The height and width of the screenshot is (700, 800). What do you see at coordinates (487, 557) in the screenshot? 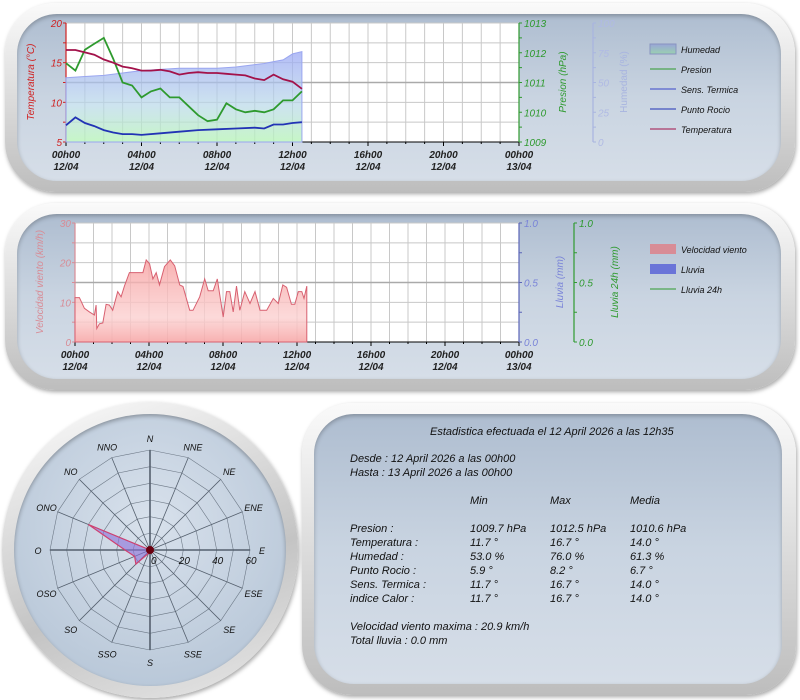
I see `stats-row-min: 53.0 %` at bounding box center [487, 557].